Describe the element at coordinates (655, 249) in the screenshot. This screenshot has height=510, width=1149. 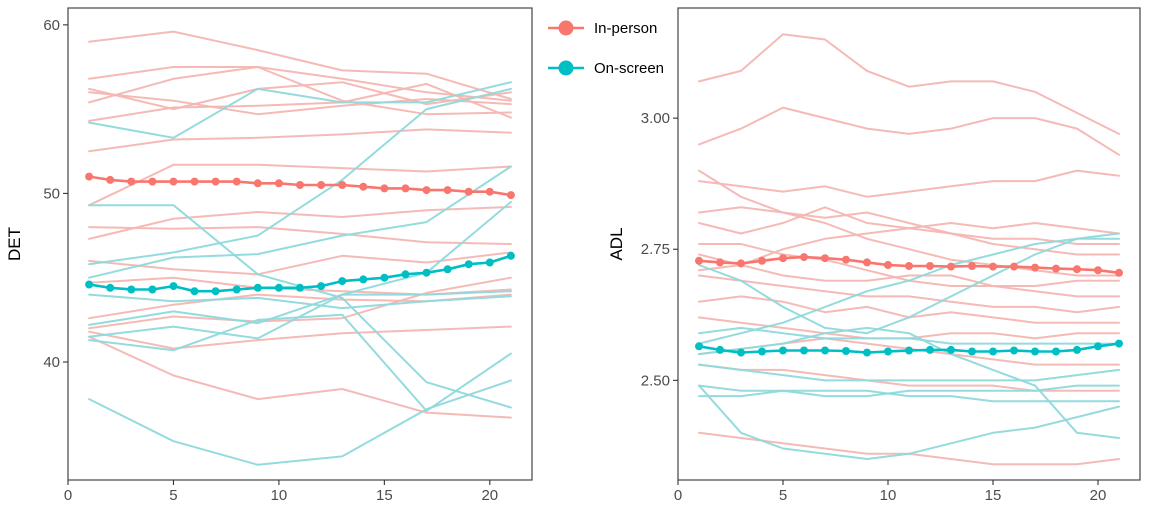
I see `y-tick-label: 2.75` at that location.